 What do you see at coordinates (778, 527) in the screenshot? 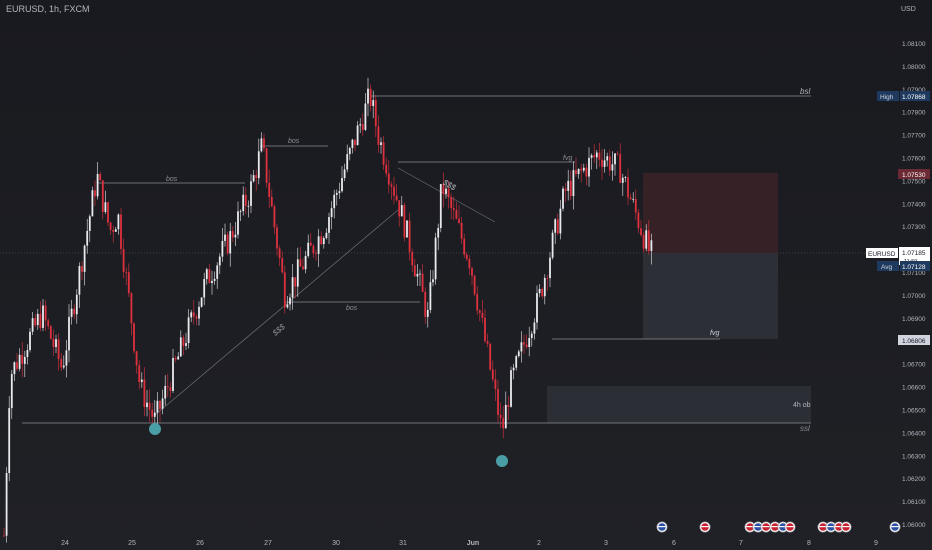
I see `economic-events` at bounding box center [778, 527].